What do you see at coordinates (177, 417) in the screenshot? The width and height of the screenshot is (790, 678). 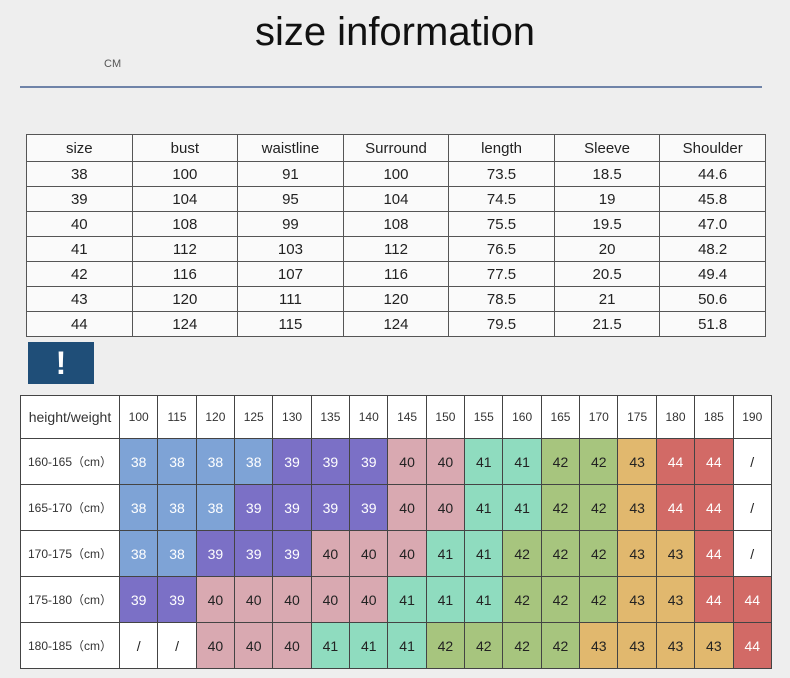 I see `weight-header: 115` at bounding box center [177, 417].